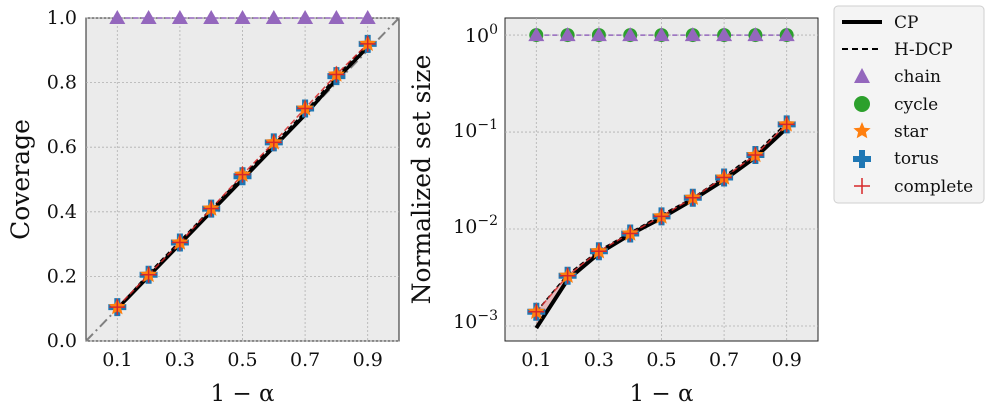 This screenshot has width=996, height=412. I want to click on y-tick-label: 0.8, so click(62, 83).